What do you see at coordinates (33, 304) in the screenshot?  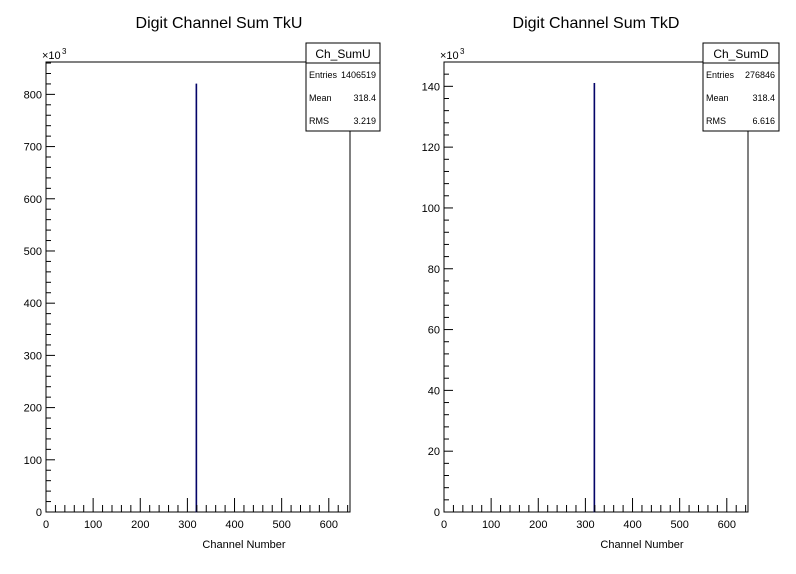 I see `y-tick-label: 400` at bounding box center [33, 304].